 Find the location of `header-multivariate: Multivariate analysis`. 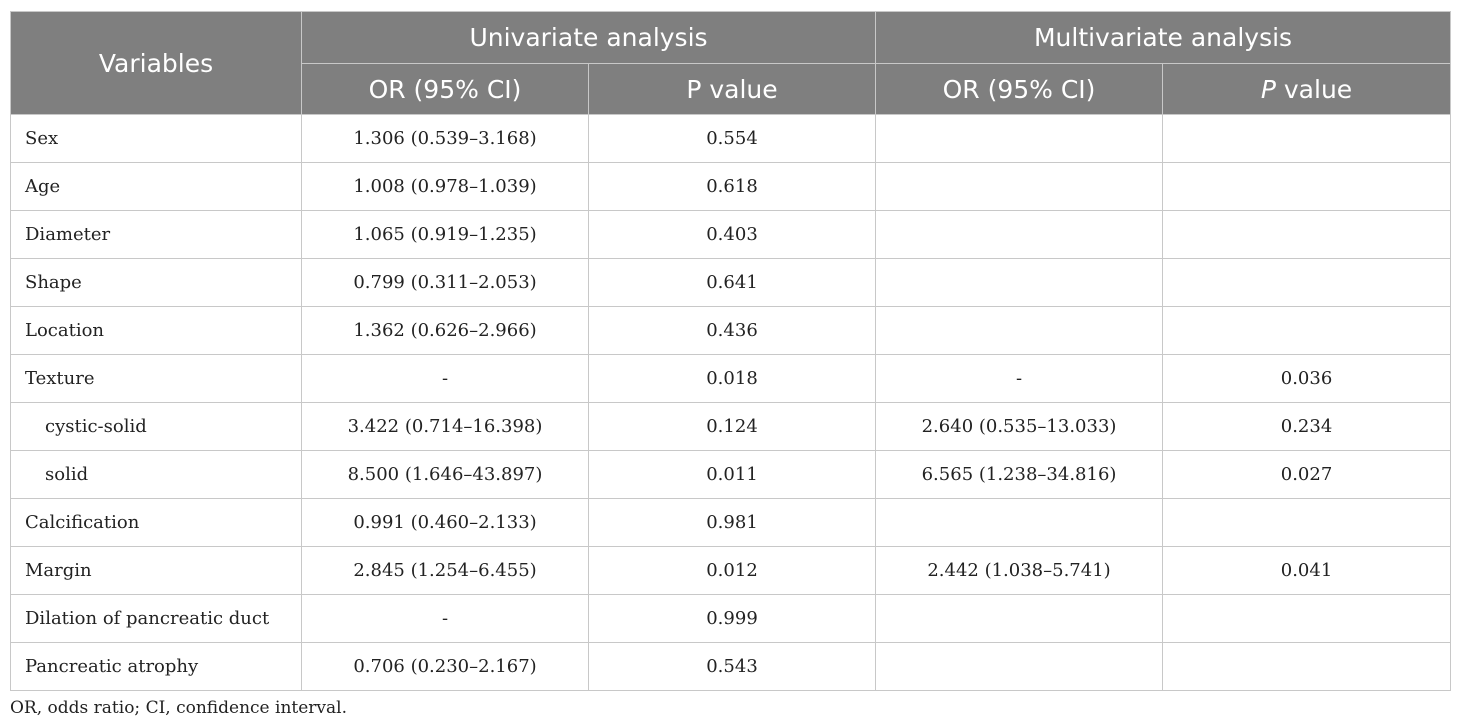

header-multivariate: Multivariate analysis is located at coordinates (1163, 37).